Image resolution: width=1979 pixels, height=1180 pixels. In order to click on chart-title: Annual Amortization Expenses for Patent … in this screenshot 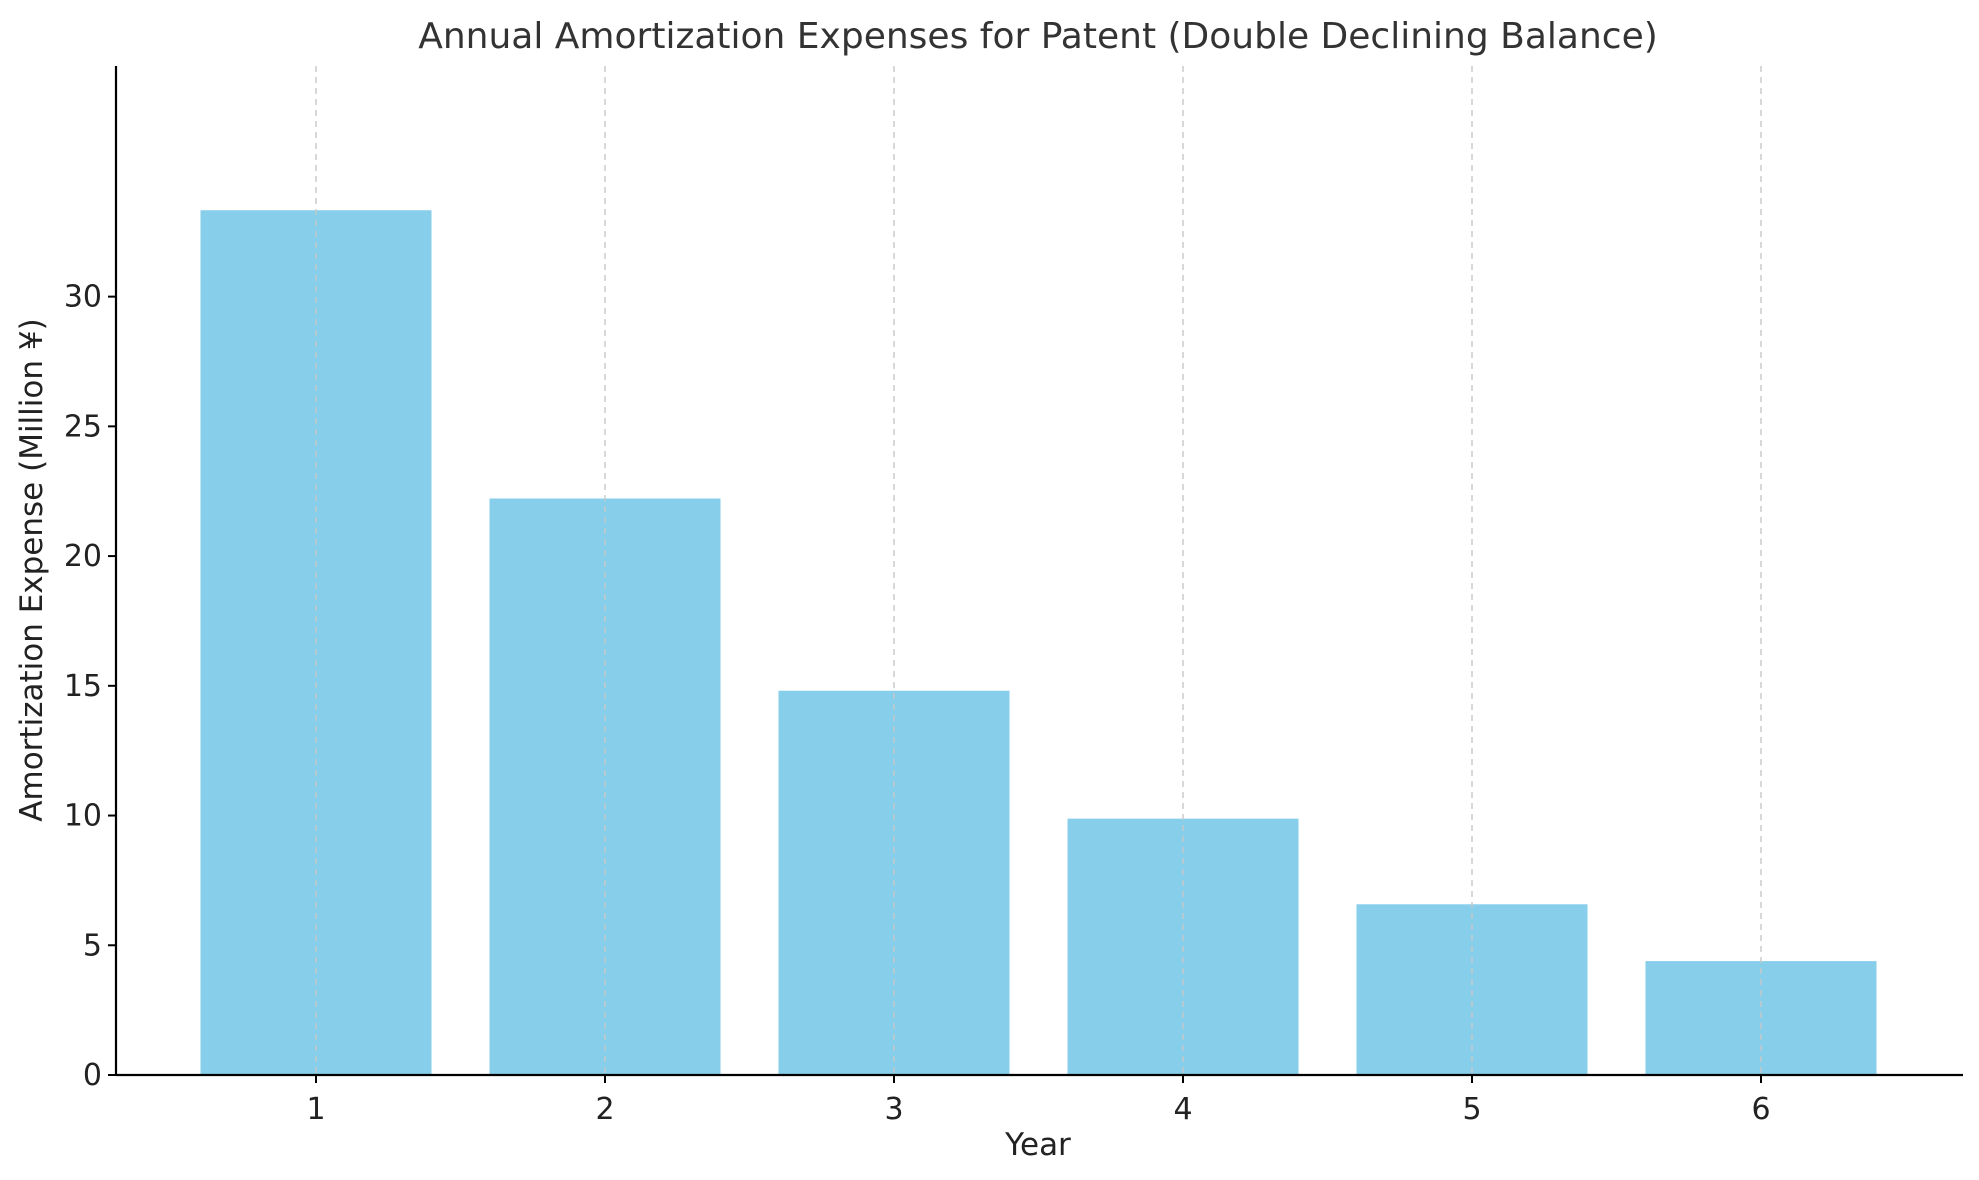, I will do `click(1038, 36)`.